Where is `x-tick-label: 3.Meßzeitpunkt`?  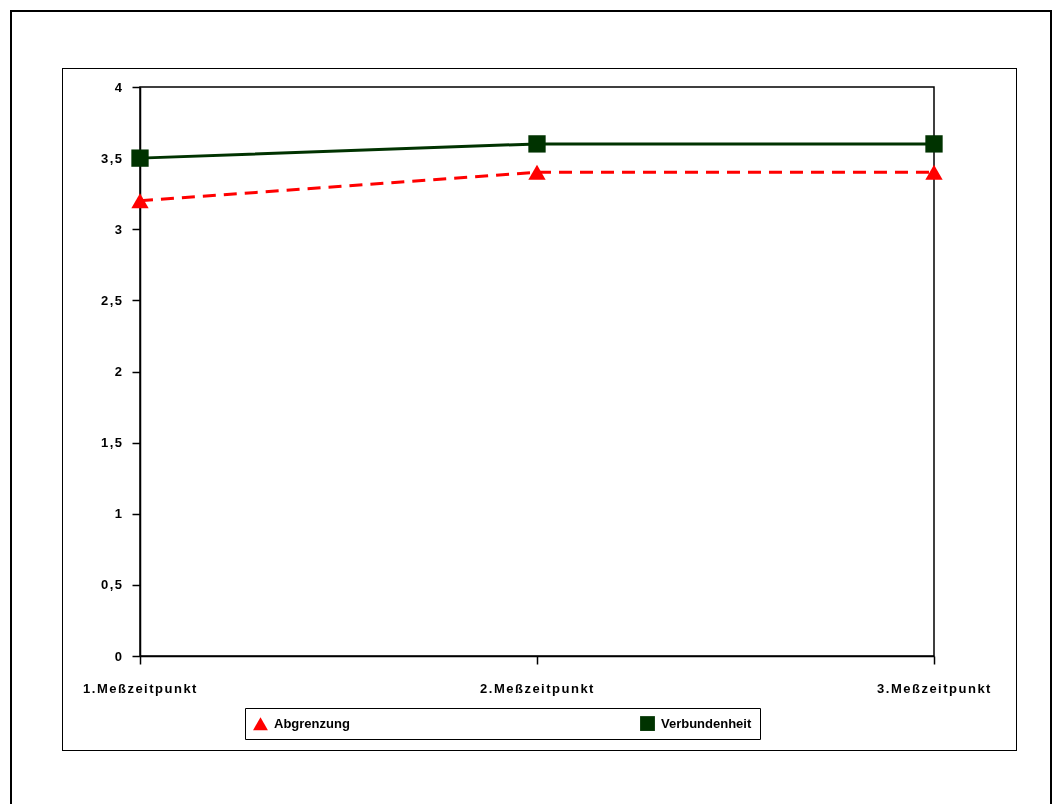
x-tick-label: 3.Meßzeitpunkt is located at coordinates (934, 688).